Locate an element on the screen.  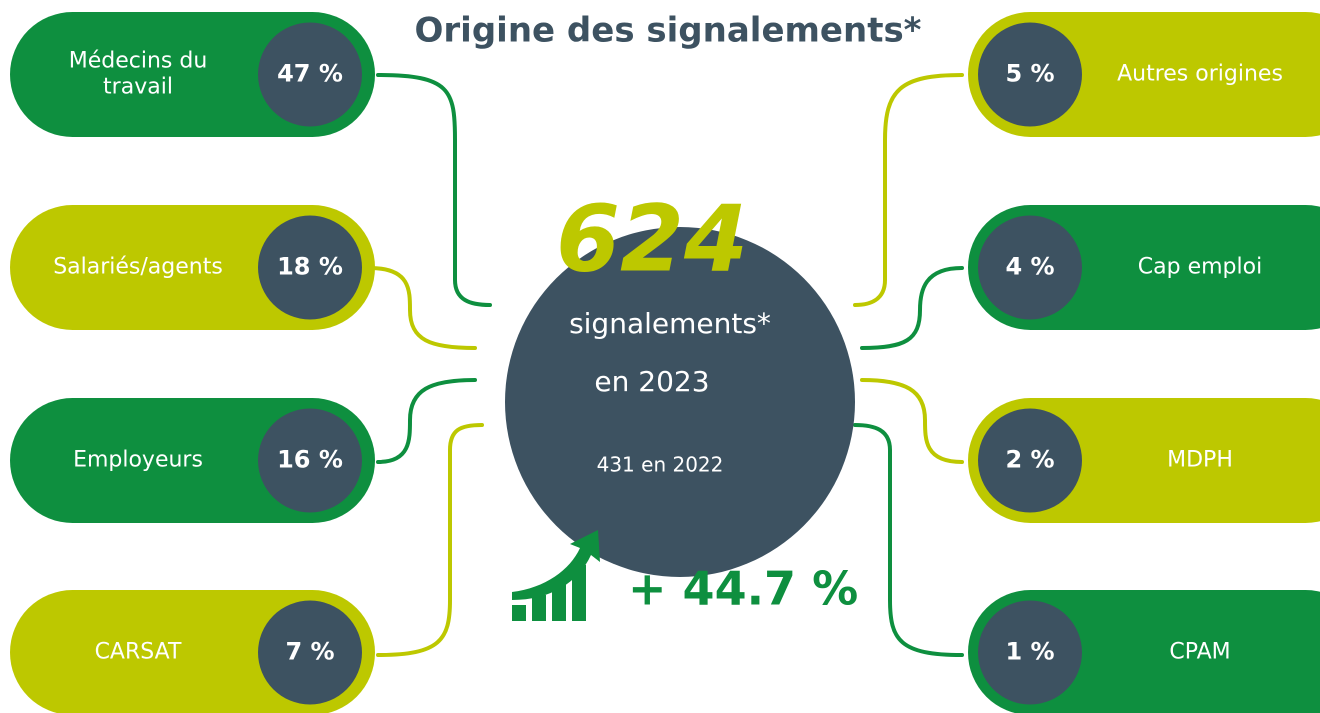
center-count: 624 is located at coordinates (652, 238).